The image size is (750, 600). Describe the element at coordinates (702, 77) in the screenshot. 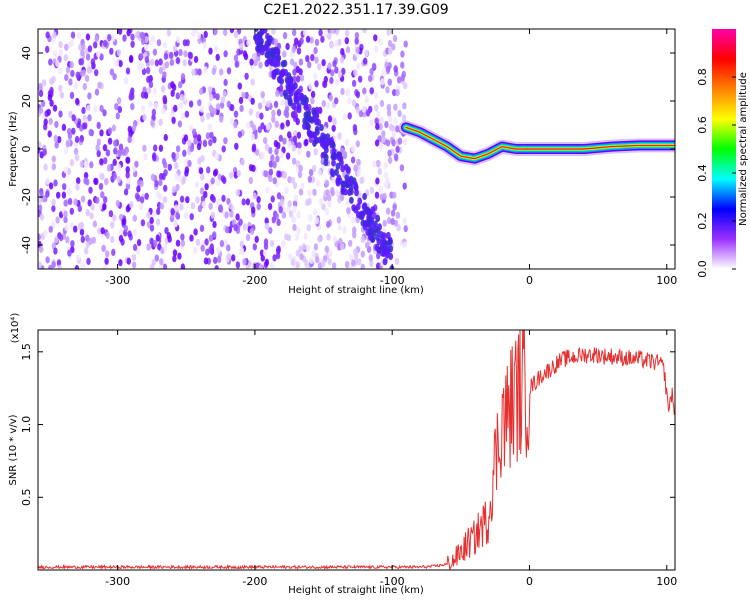

I see `colorbar-tick-label: 0.8` at that location.